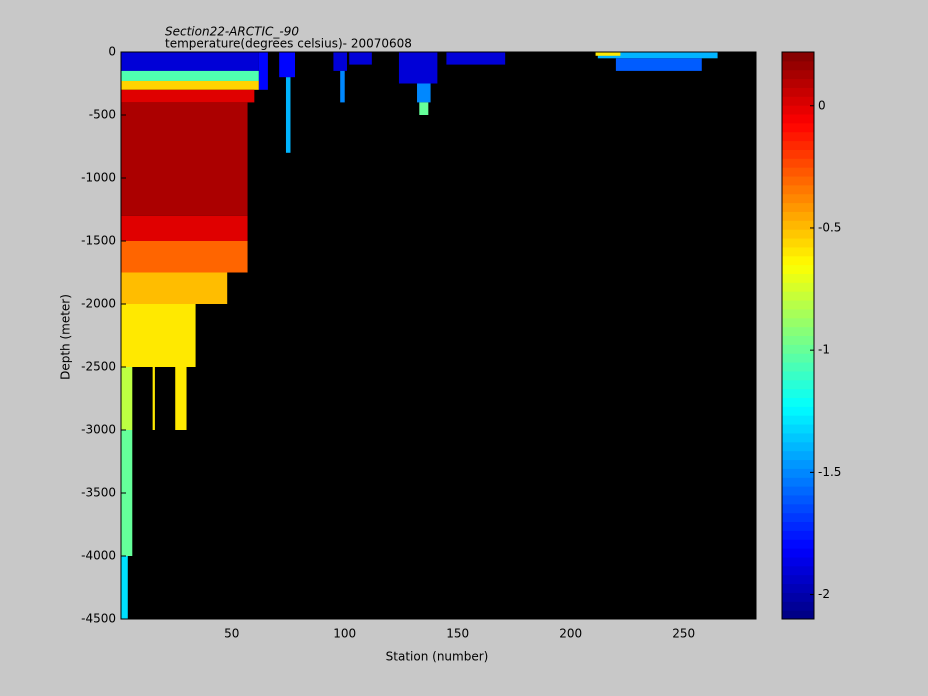 The image size is (928, 696). Describe the element at coordinates (798, 335) in the screenshot. I see `colorbar-frame` at that location.